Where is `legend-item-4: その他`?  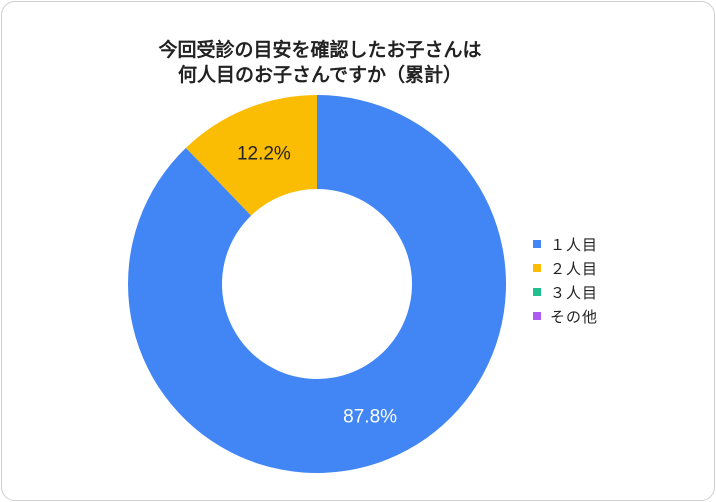
legend-item-4: その他 is located at coordinates (565, 316).